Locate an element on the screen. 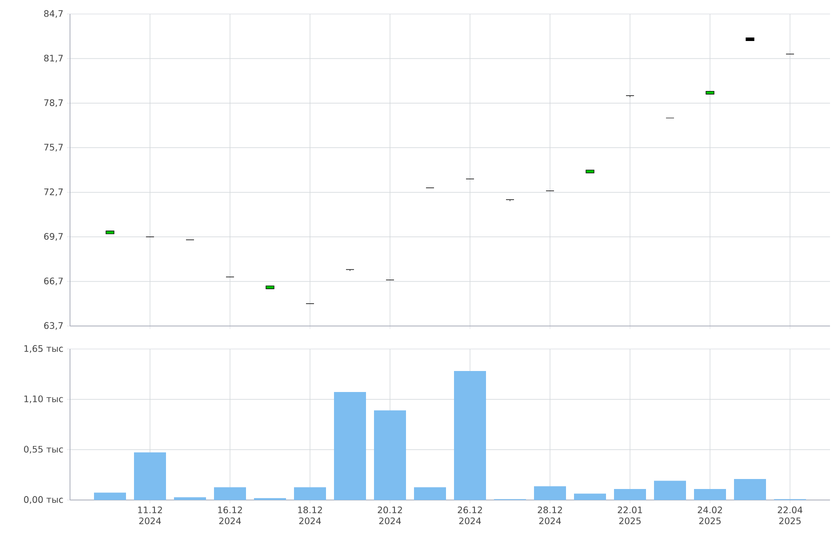  x-tick-label: 11.12 2024 is located at coordinates (150, 515).